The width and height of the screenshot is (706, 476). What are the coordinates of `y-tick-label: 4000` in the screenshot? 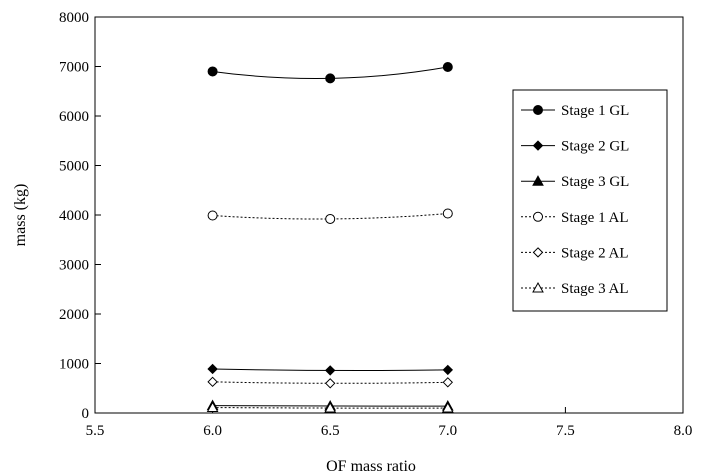 It's located at (74, 216).